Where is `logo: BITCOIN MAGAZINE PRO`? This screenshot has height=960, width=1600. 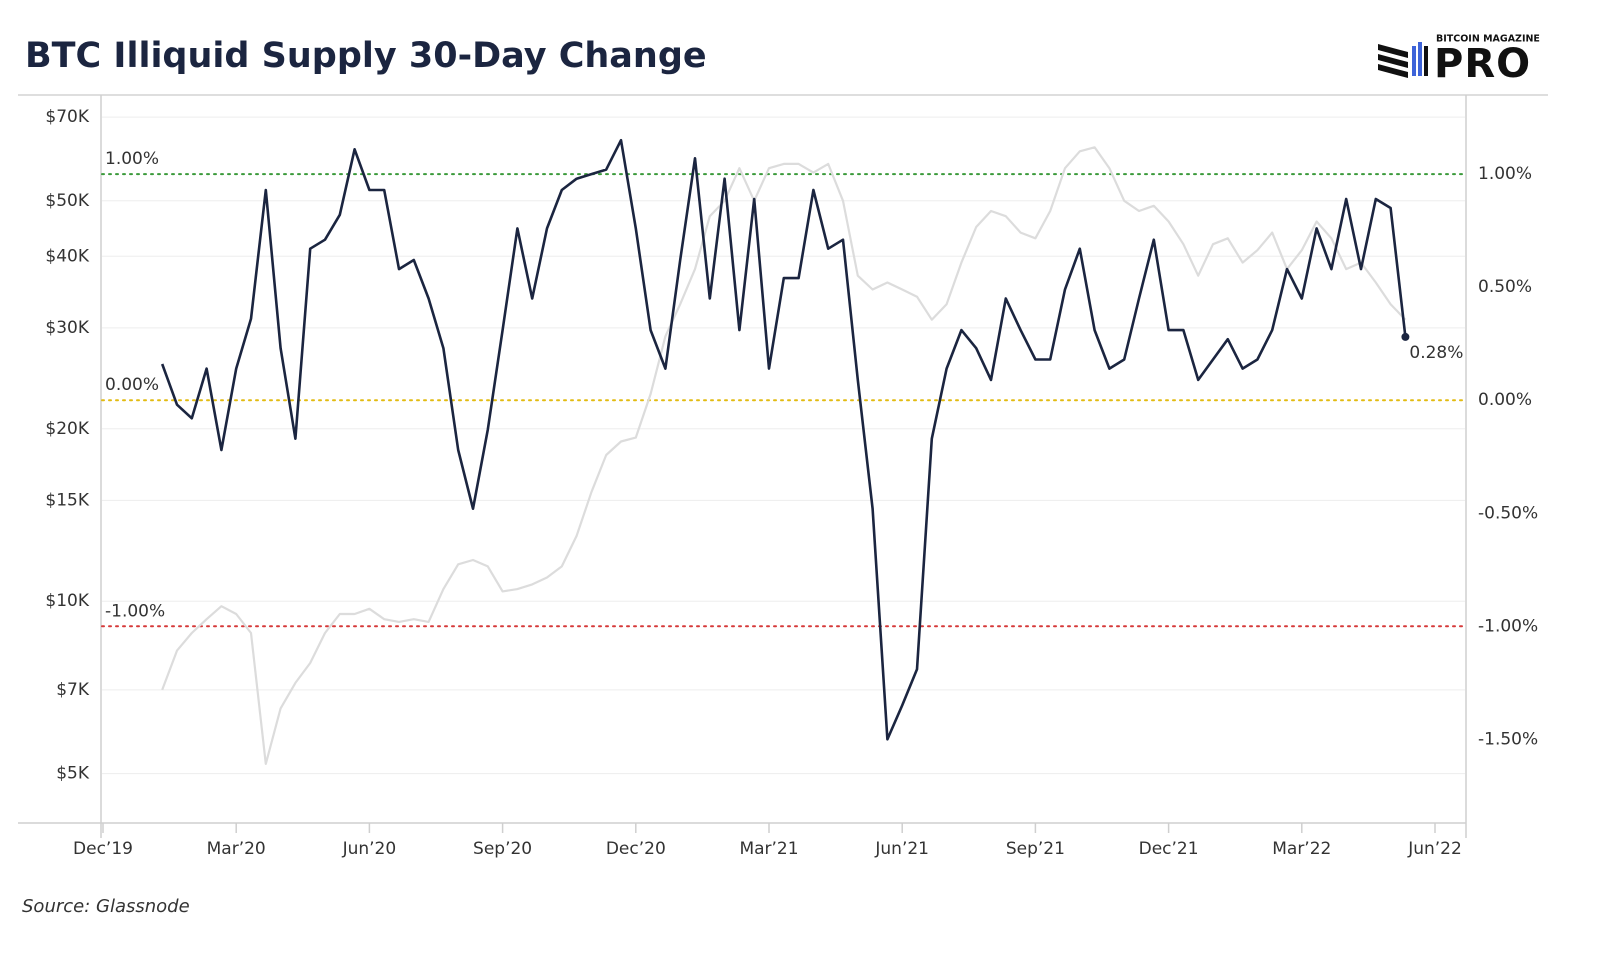
logo: BITCOIN MAGAZINE PRO is located at coordinates (1459, 60).